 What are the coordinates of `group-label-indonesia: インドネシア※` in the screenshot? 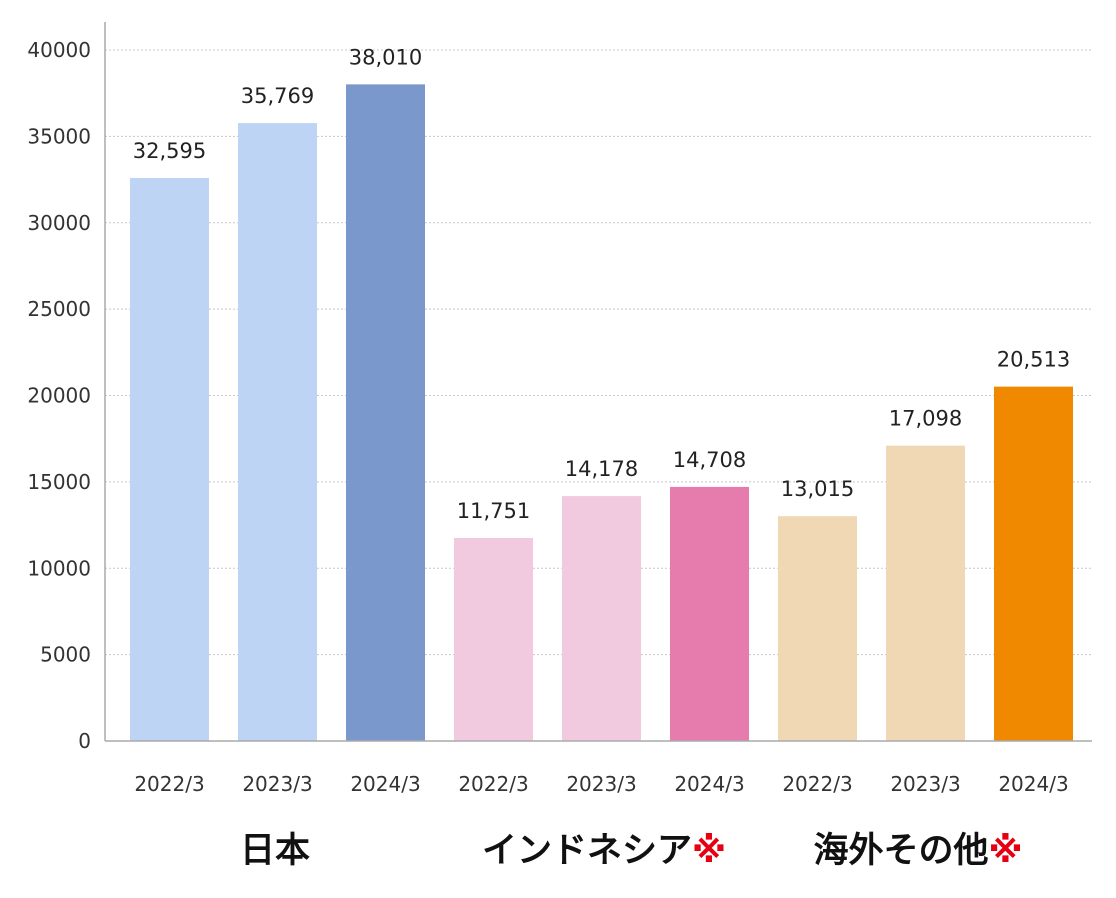 It's located at (604, 847).